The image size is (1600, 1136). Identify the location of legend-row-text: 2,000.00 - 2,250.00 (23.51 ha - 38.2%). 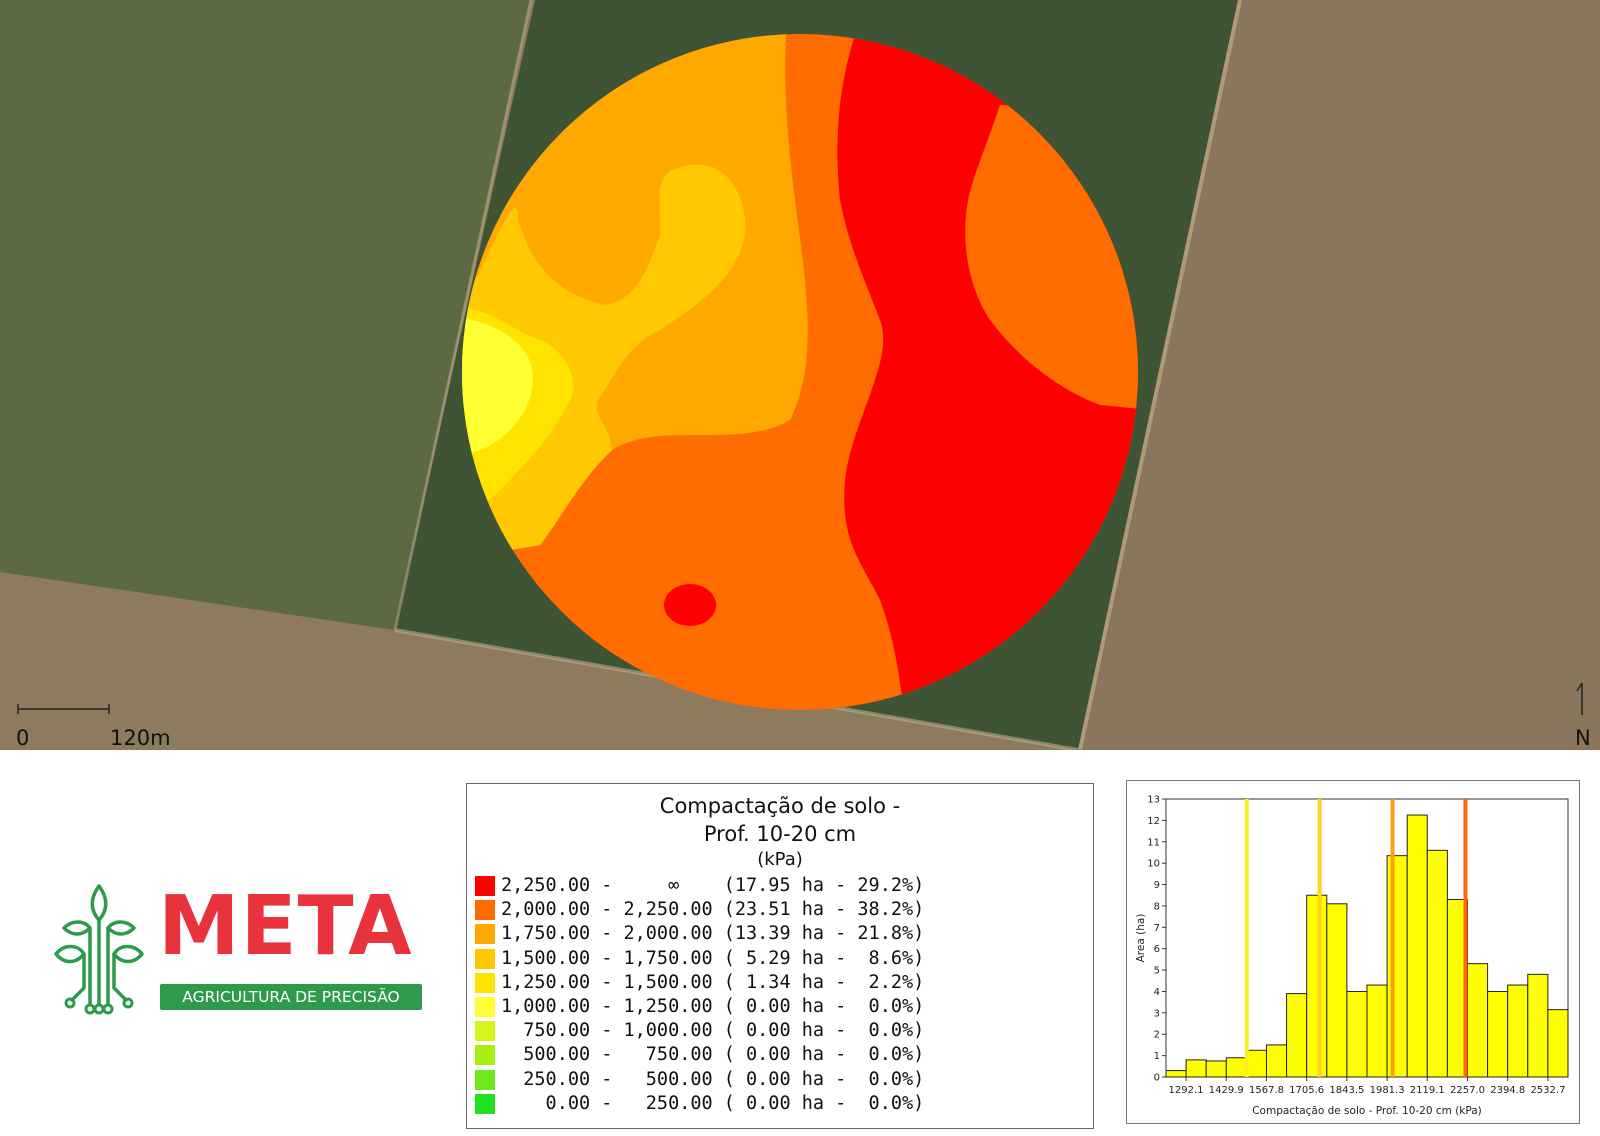
(713, 910).